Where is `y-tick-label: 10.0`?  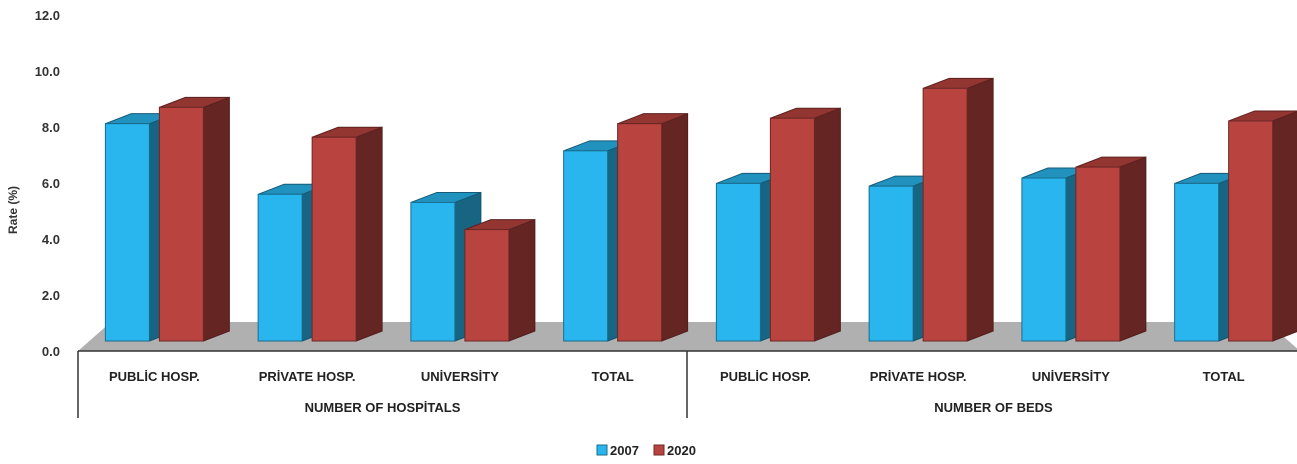
y-tick-label: 10.0 is located at coordinates (47, 71).